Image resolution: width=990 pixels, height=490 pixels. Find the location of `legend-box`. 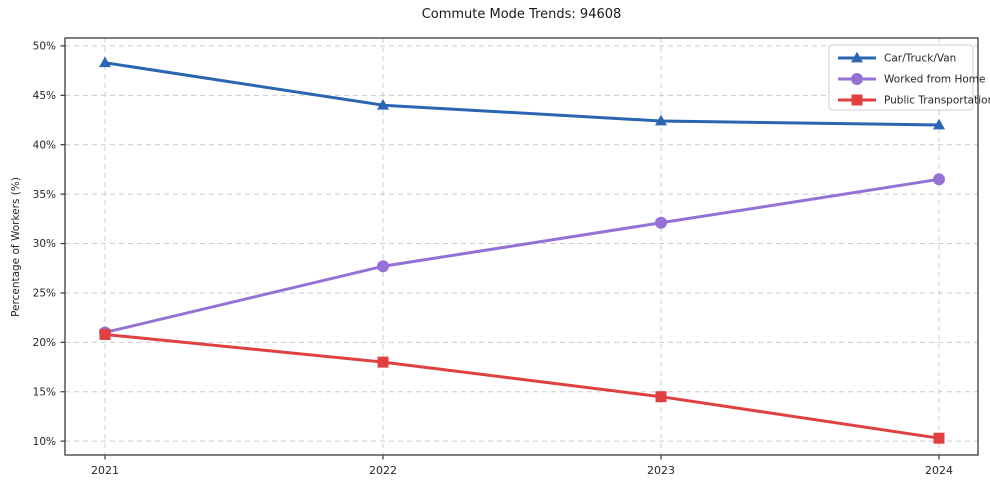

legend-box is located at coordinates (901, 77).